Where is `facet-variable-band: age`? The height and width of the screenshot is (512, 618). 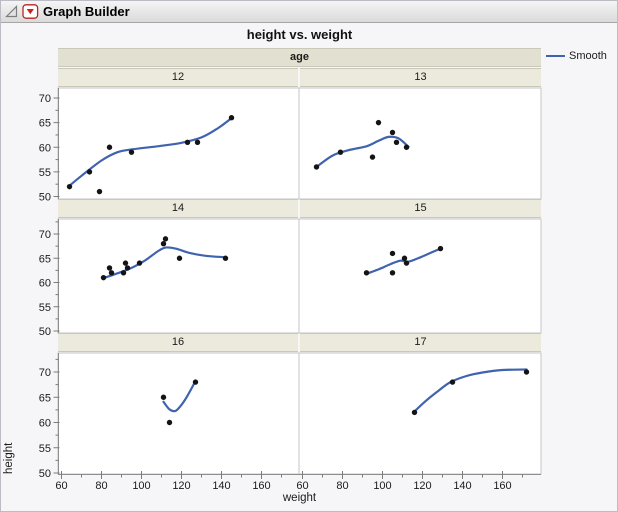
facet-variable-band: age is located at coordinates (299, 57).